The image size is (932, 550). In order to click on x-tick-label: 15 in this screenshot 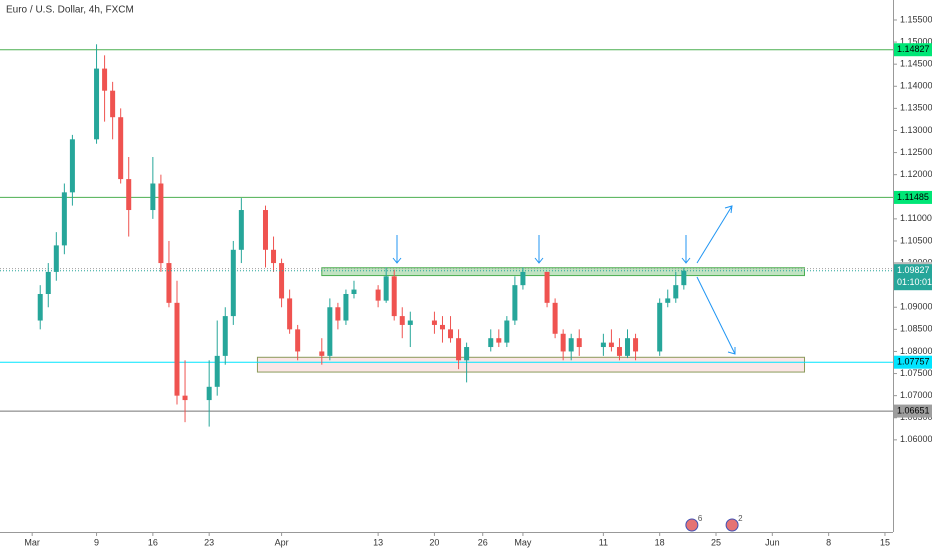, I will do `click(885, 542)`.